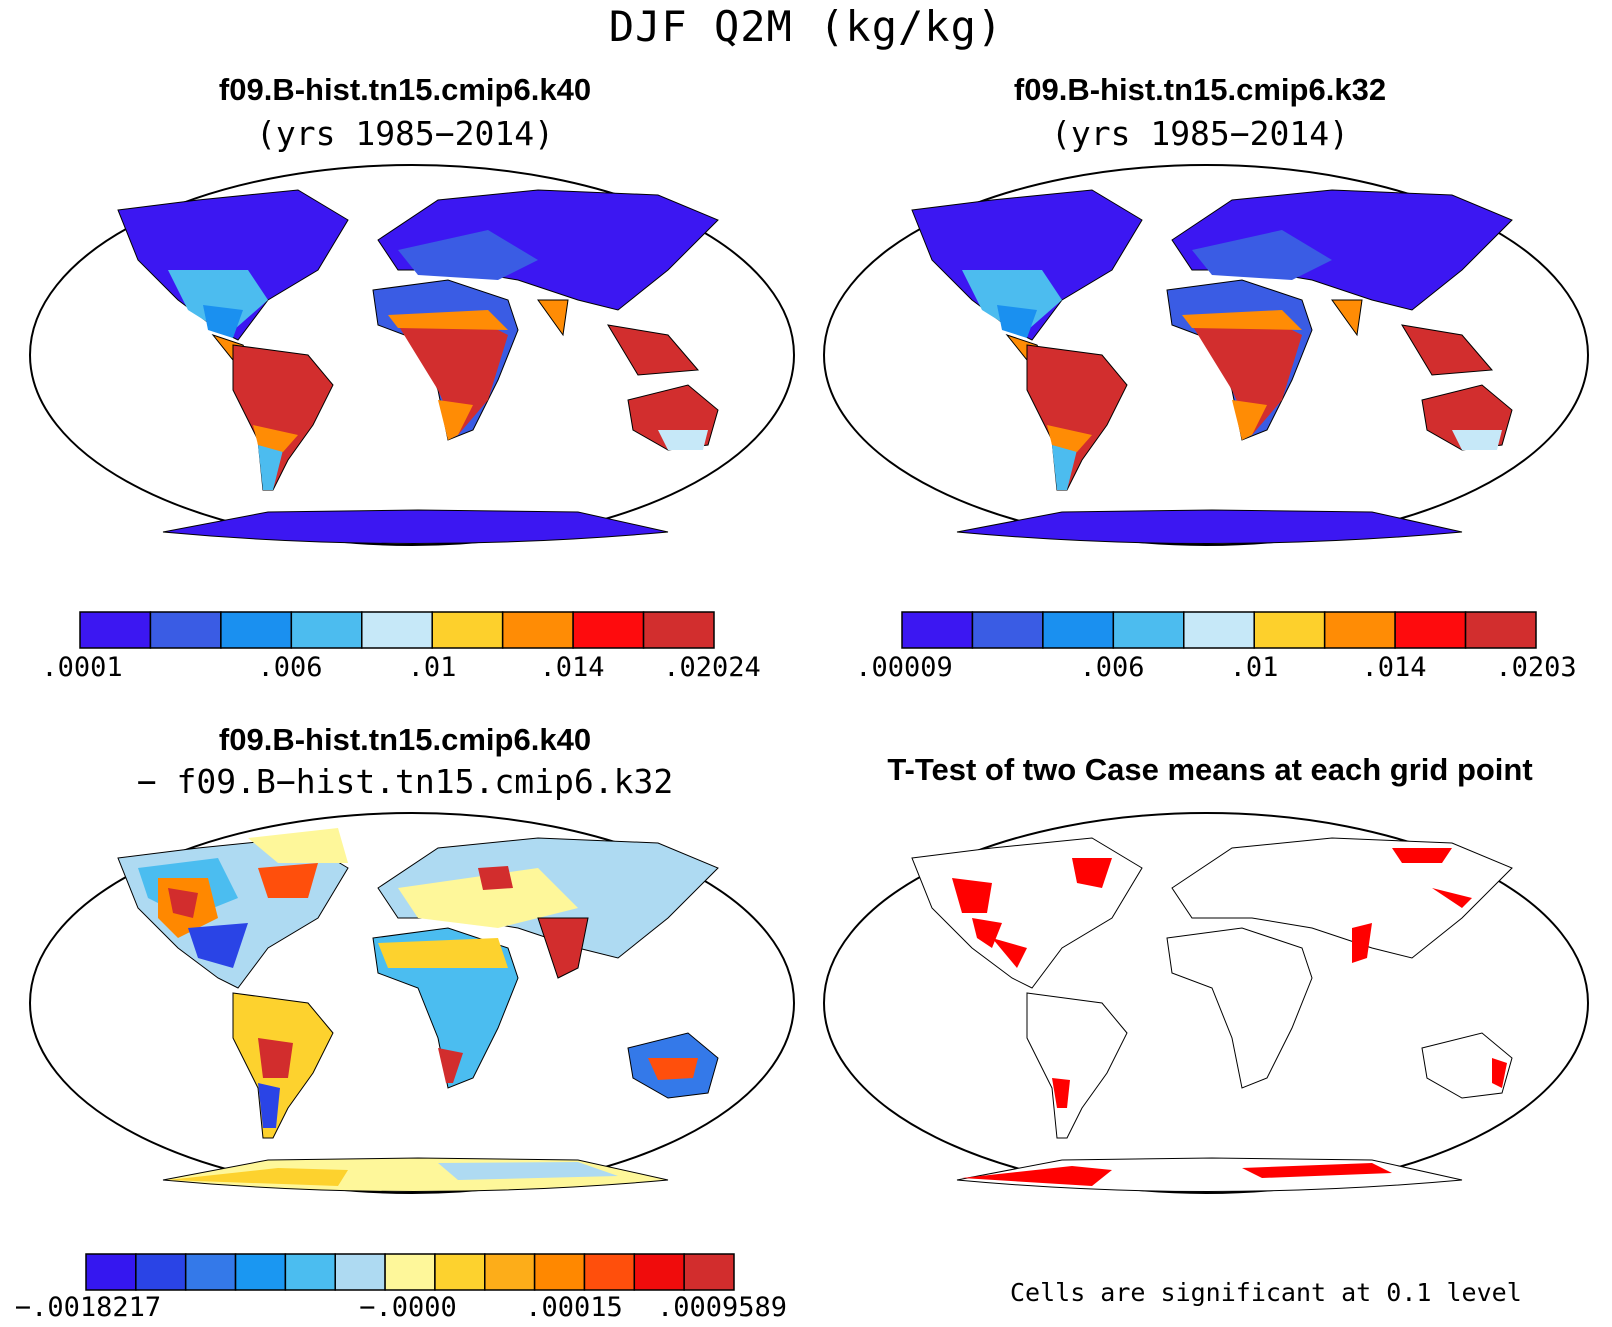 The height and width of the screenshot is (1327, 1612). Describe the element at coordinates (1112, 667) in the screenshot. I see `colorbar-top-right-label: .006` at that location.